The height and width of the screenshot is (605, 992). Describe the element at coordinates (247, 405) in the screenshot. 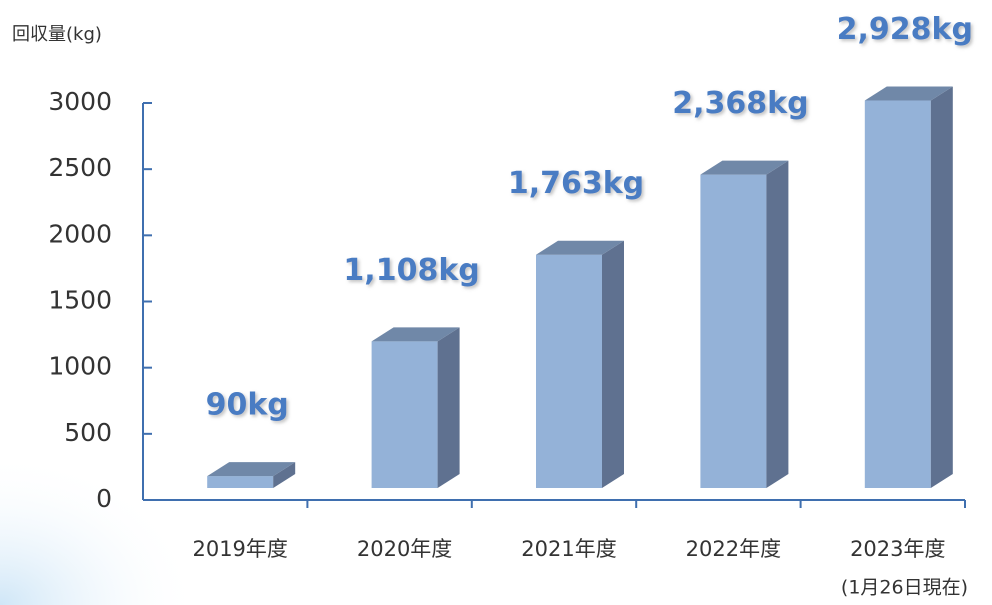

I see `value-label: 90kg` at that location.